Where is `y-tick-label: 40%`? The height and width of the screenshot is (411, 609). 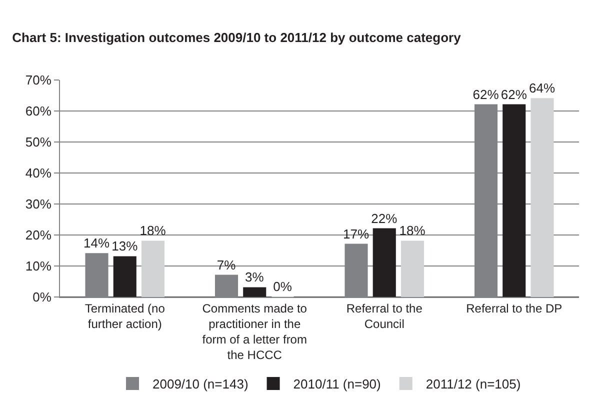
y-tick-label: 40% is located at coordinates (38, 173).